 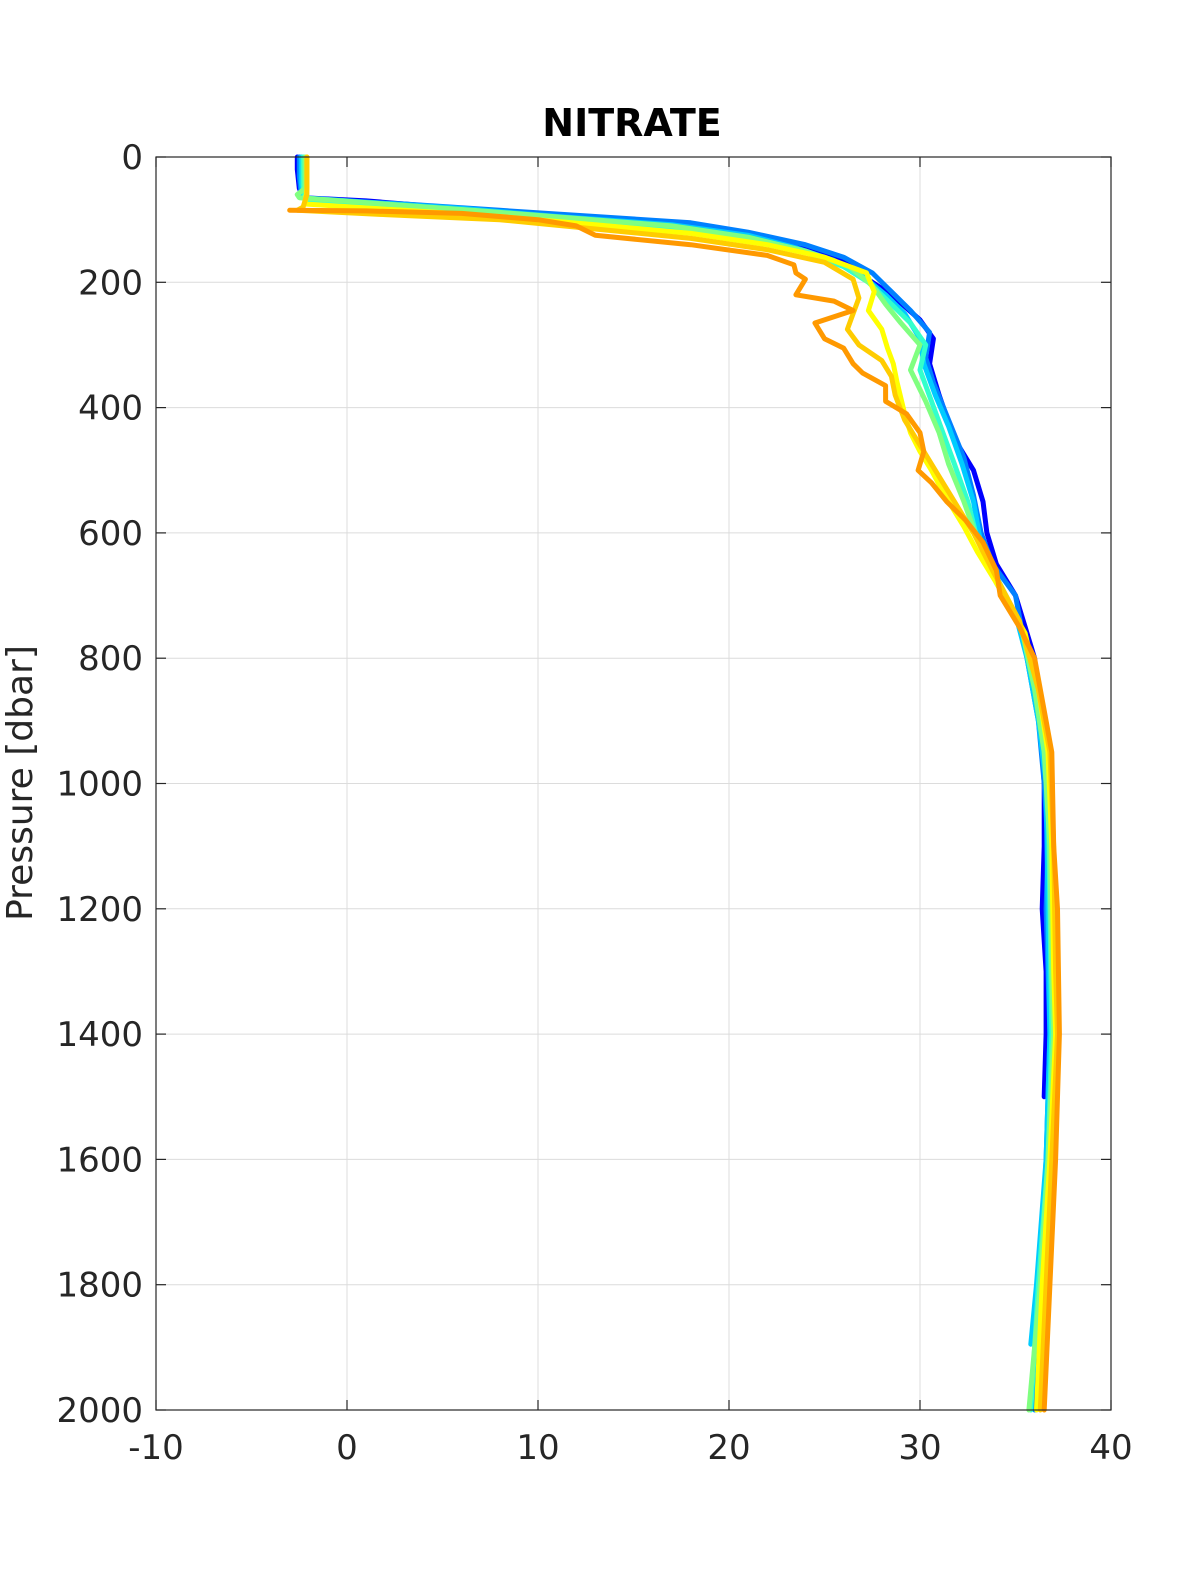 What do you see at coordinates (110, 659) in the screenshot?
I see `y-tick-label: 800` at bounding box center [110, 659].